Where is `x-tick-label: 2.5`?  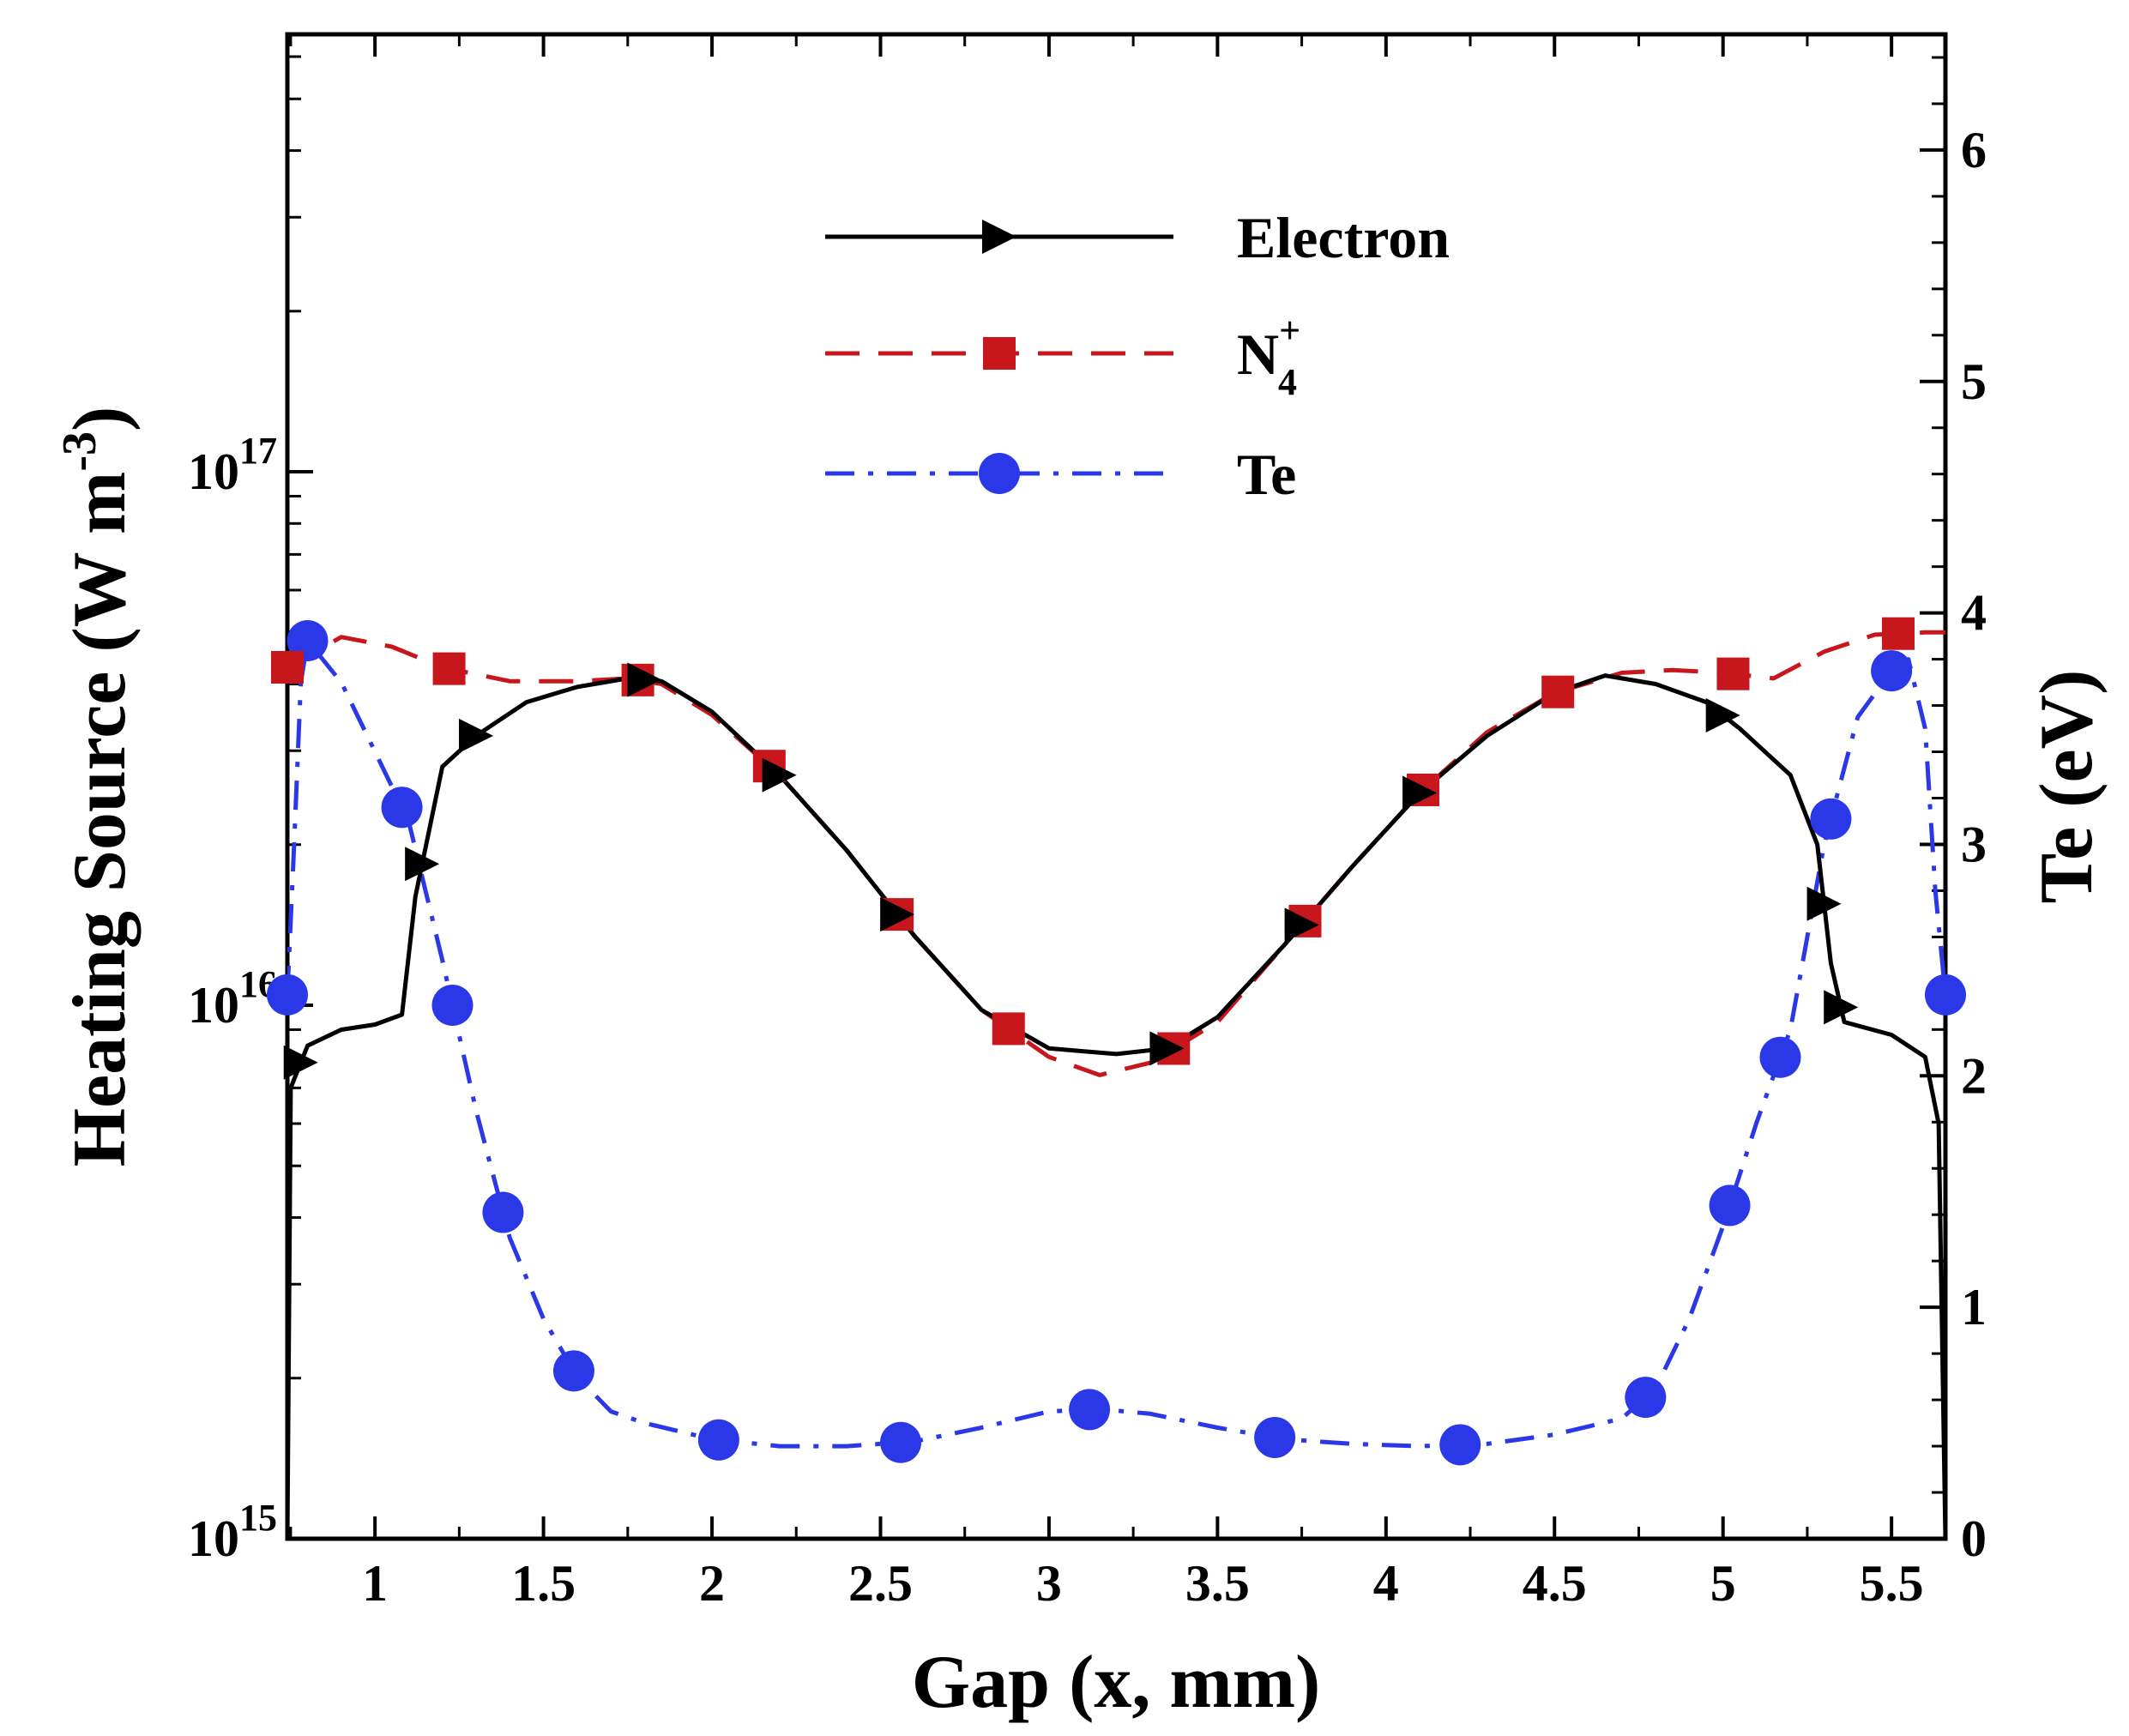
x-tick-label: 2.5 is located at coordinates (881, 1583).